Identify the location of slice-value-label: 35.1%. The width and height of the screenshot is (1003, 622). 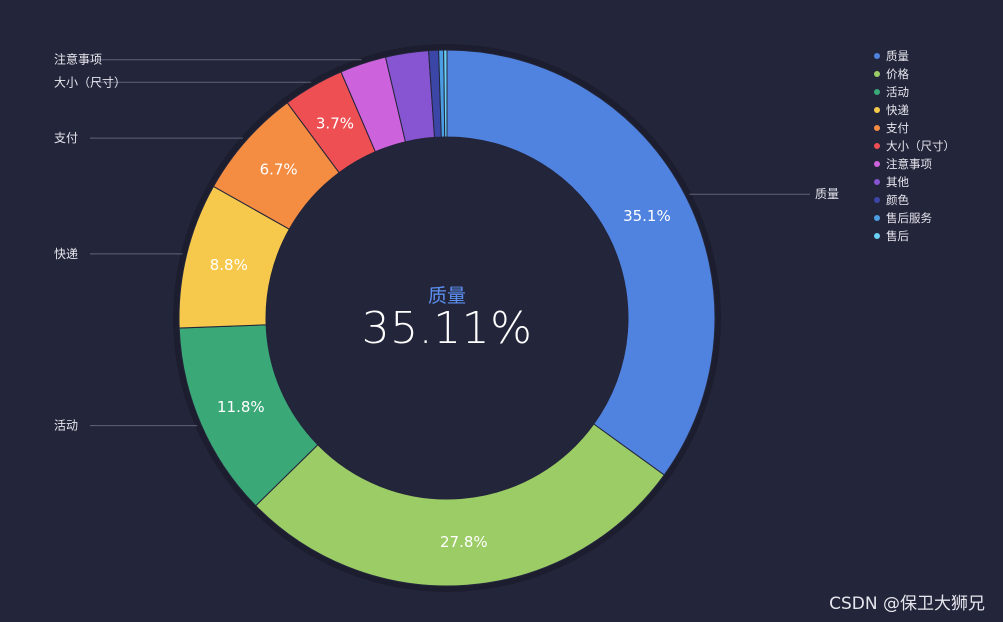
(647, 216).